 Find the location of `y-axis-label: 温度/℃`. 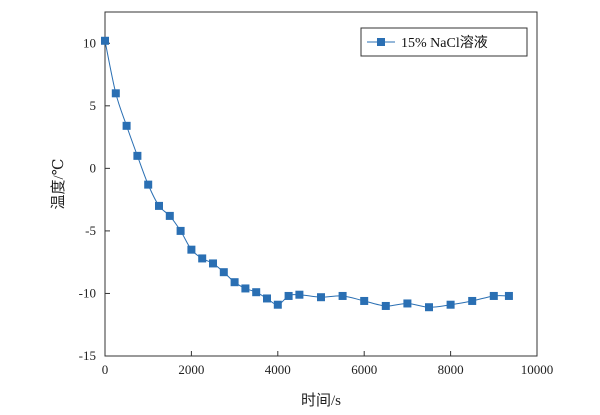

y-axis-label: 温度/℃ is located at coordinates (58, 184).